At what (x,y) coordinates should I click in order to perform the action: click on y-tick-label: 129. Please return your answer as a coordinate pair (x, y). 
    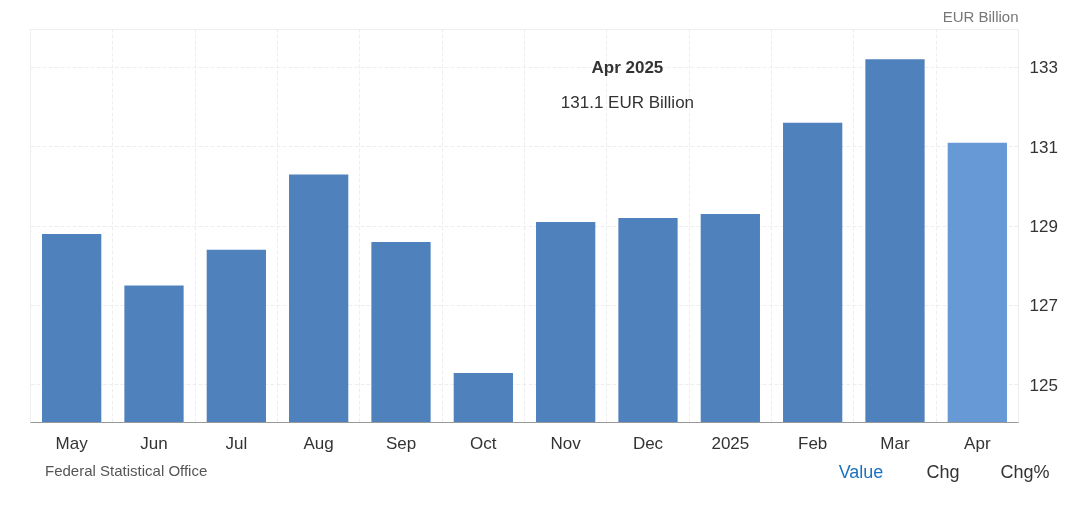
    Looking at the image, I should click on (1043, 226).